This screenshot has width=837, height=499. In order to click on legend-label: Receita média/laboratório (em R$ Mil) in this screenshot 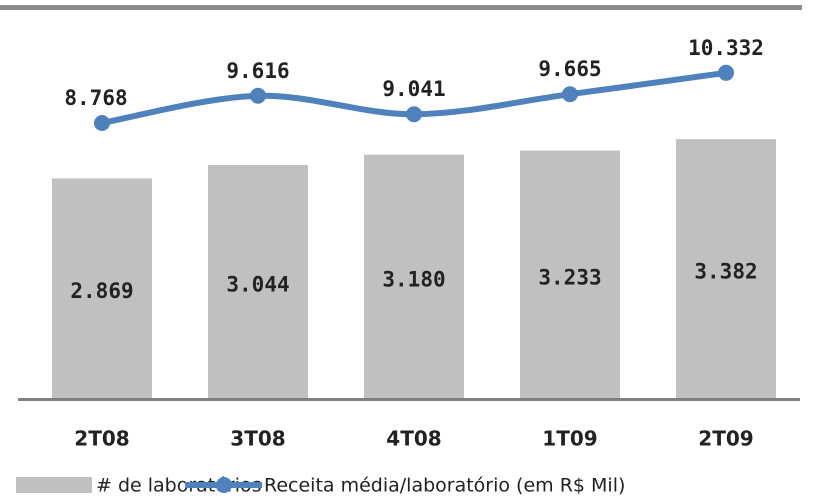, I will do `click(444, 486)`.